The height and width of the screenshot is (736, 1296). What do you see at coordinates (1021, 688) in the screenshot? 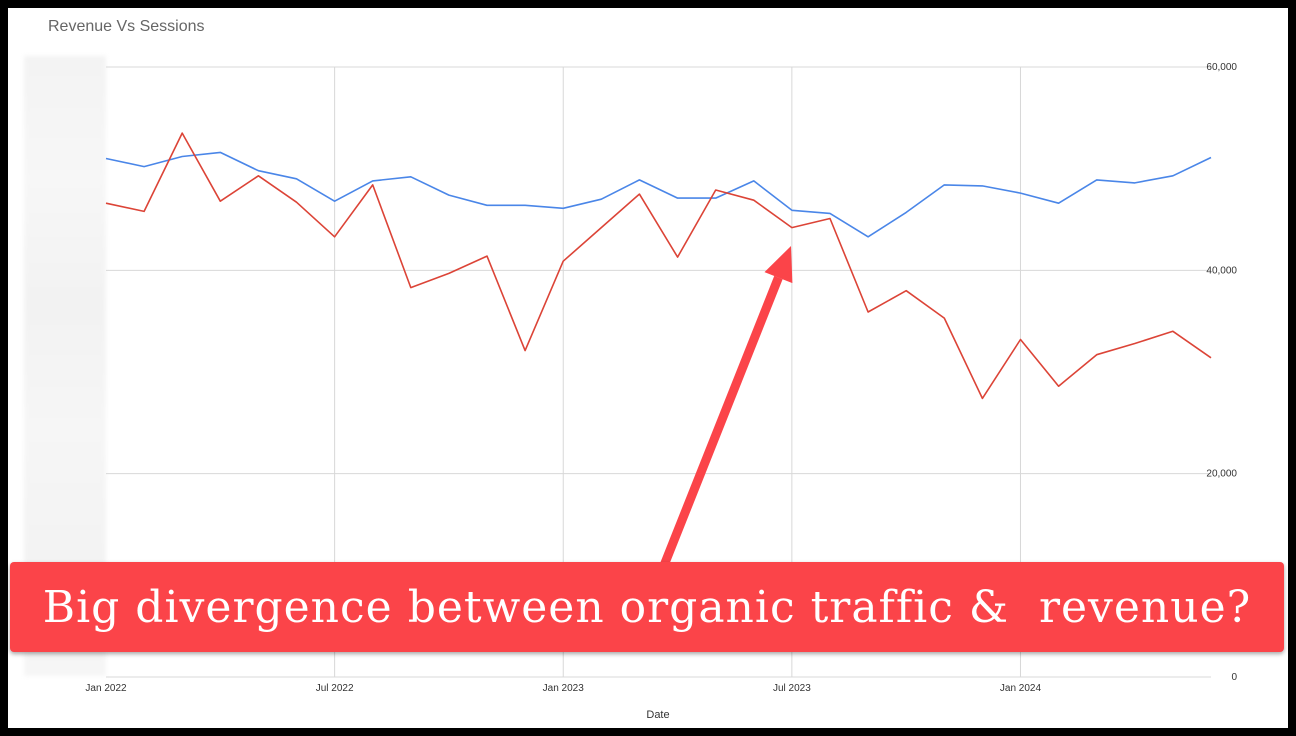
I see `x-tick-label: Jan 2024` at bounding box center [1021, 688].